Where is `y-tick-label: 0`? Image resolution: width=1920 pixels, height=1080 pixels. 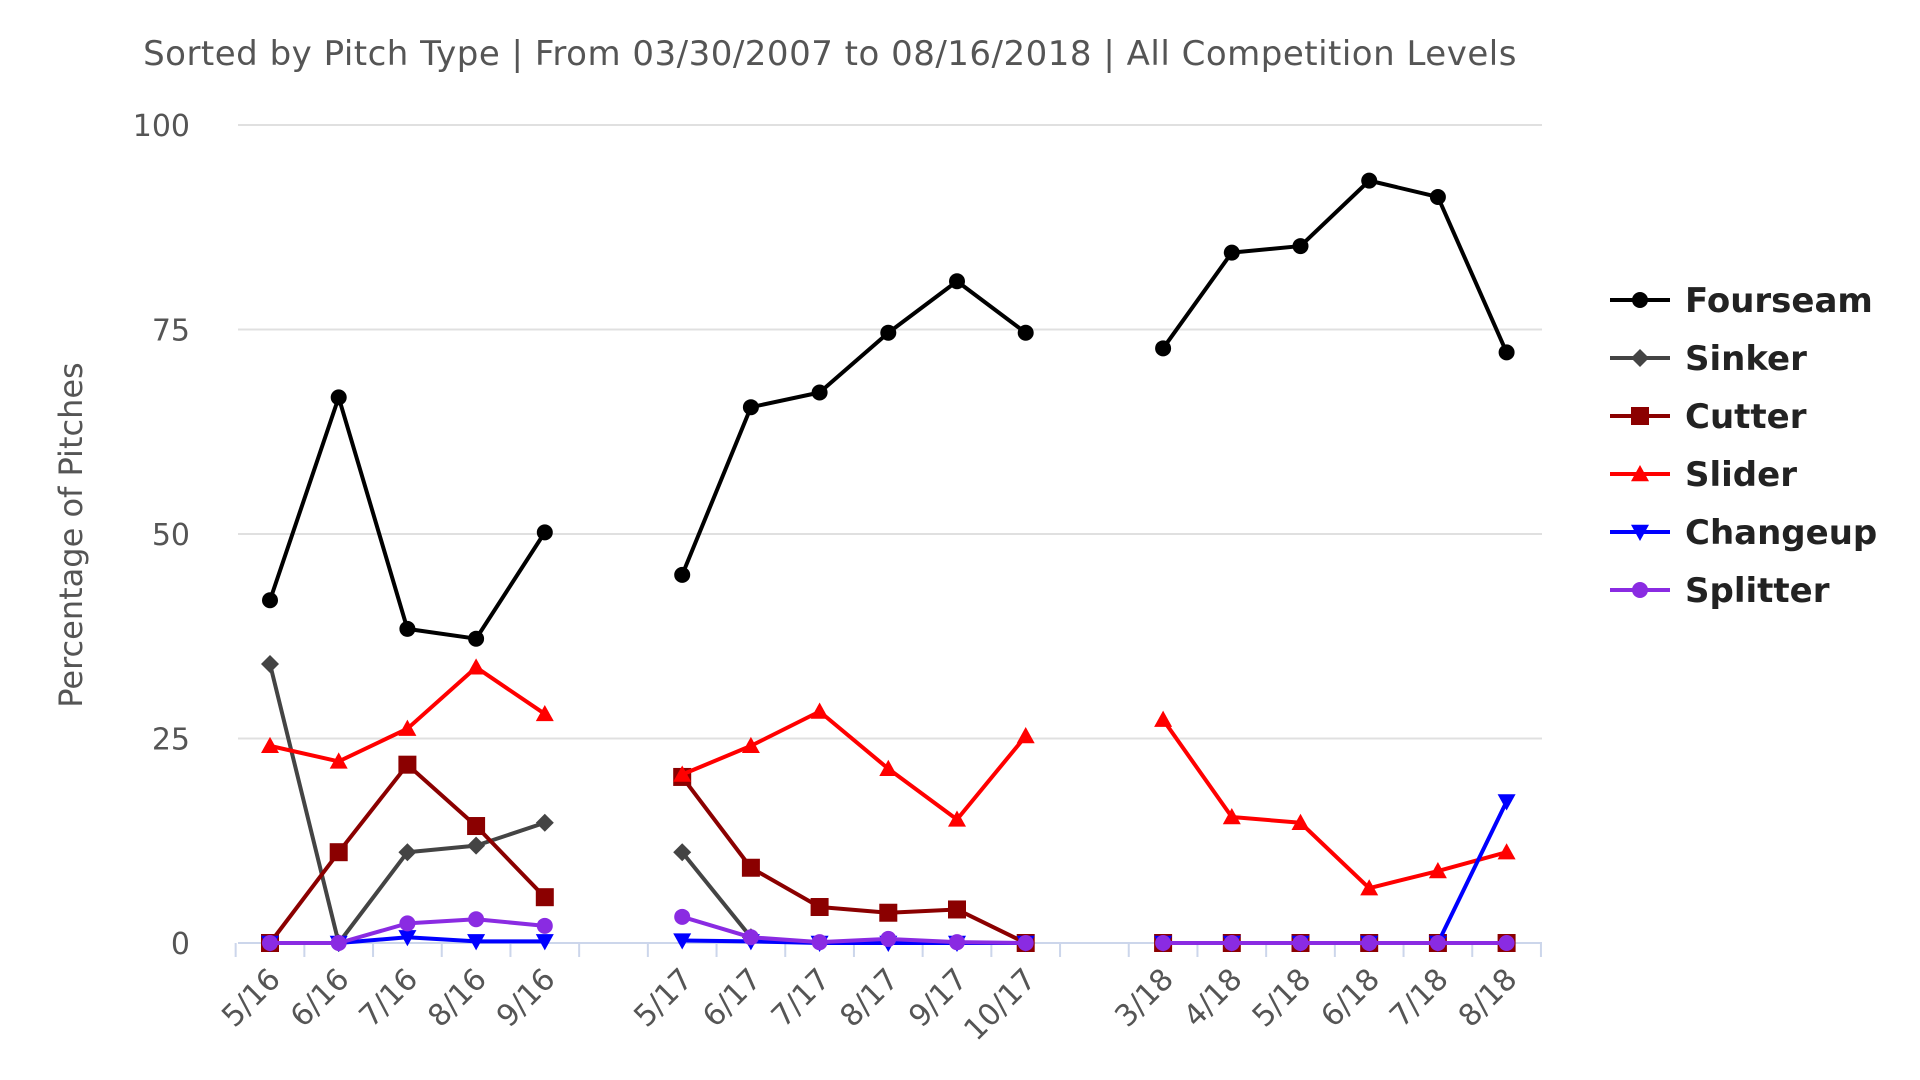
y-tick-label: 0 is located at coordinates (180, 944).